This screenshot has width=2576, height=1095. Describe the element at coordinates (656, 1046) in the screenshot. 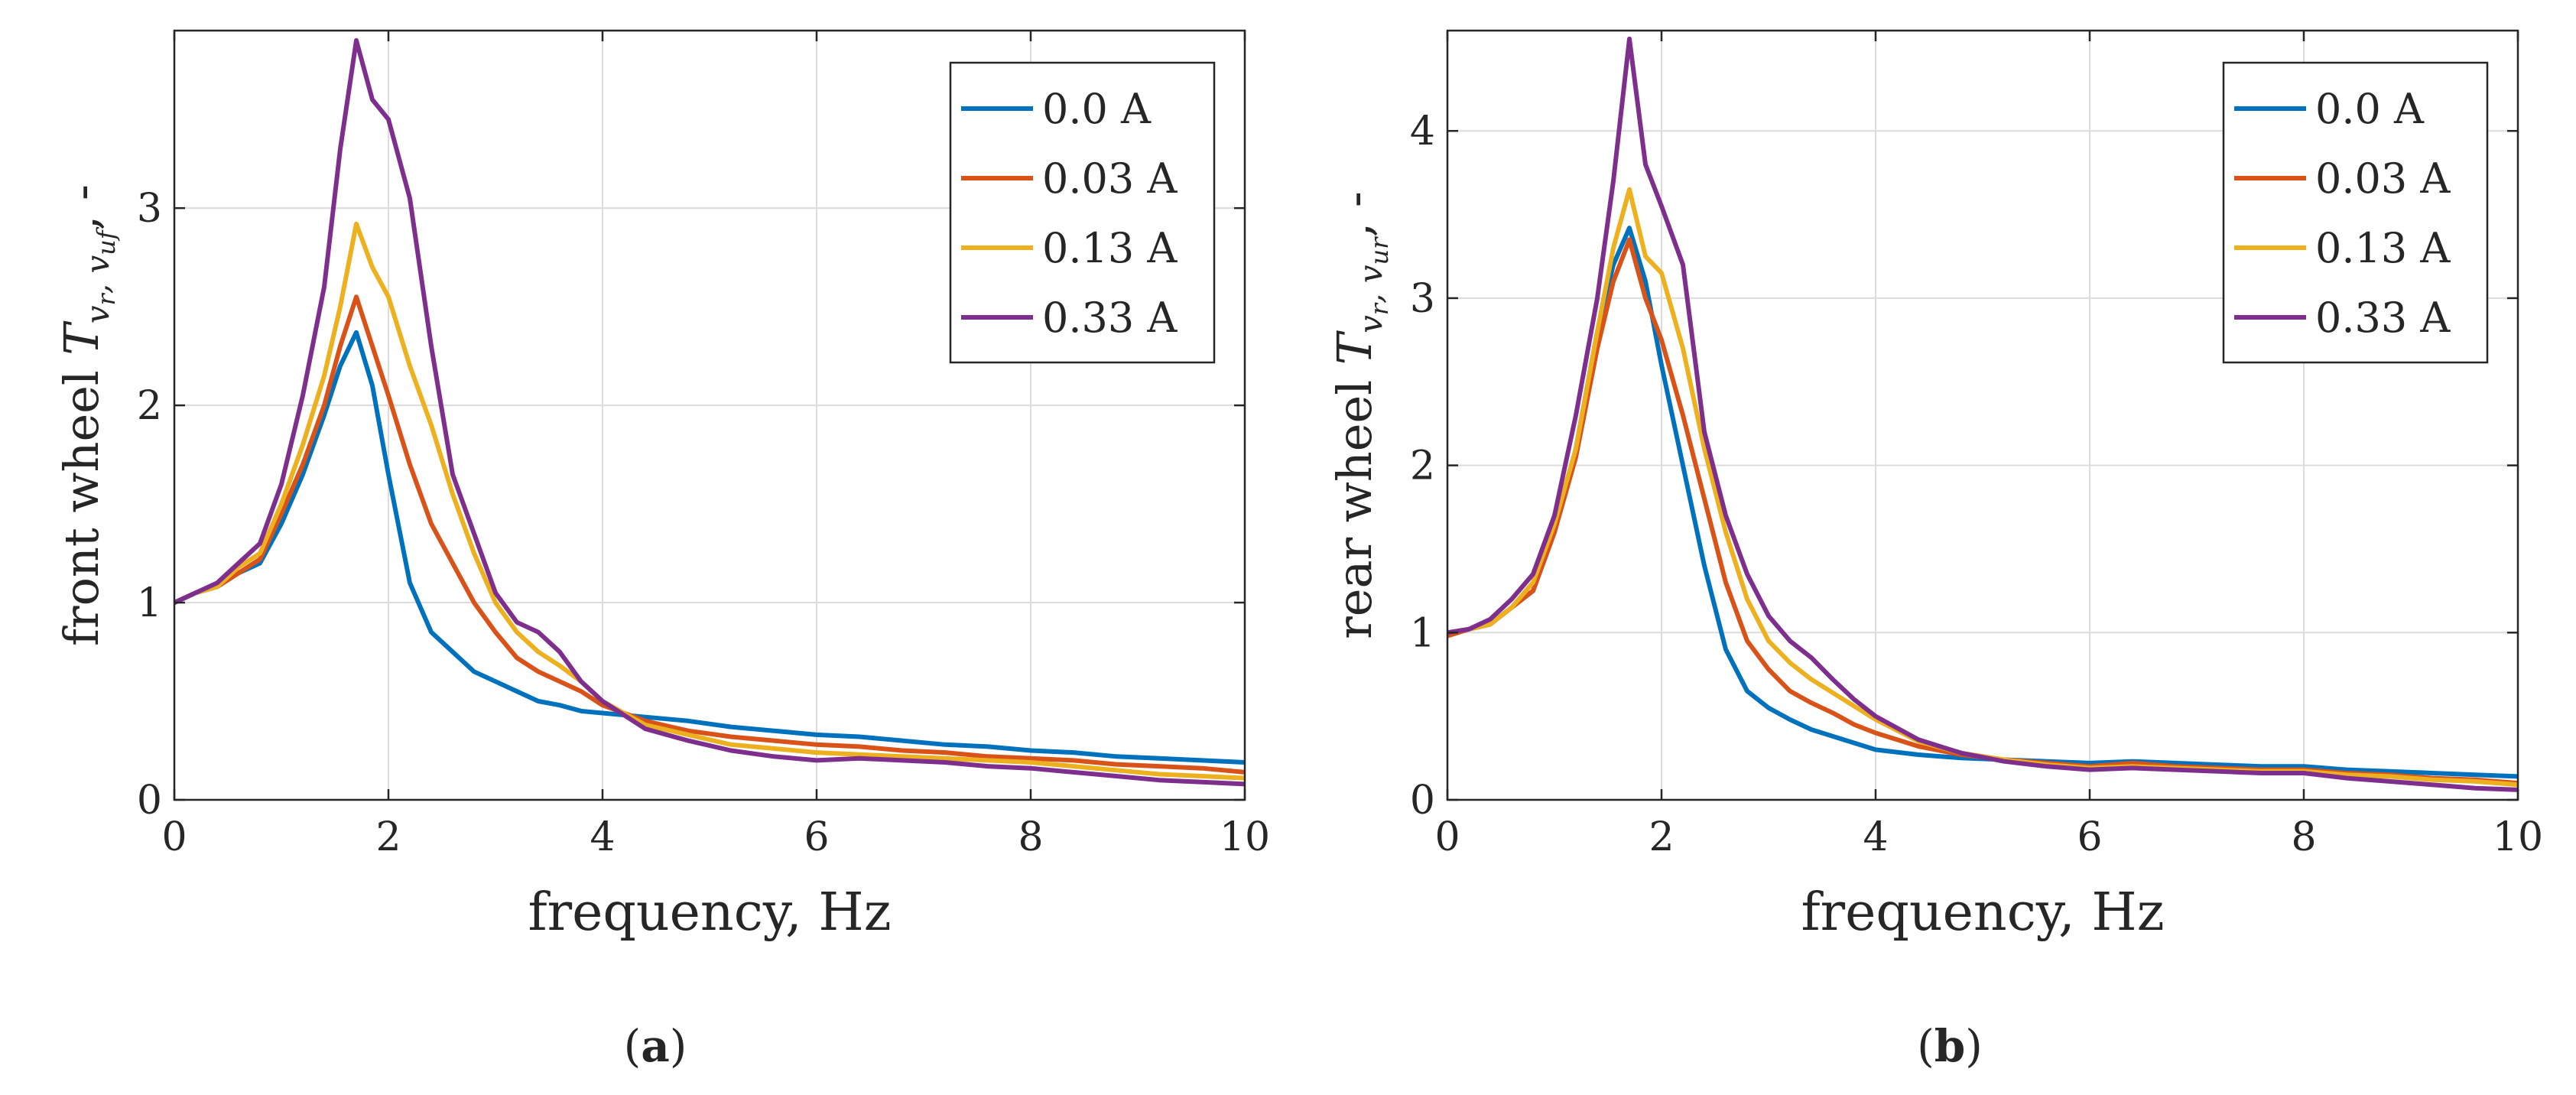

I see `panel-caption: (a)` at that location.